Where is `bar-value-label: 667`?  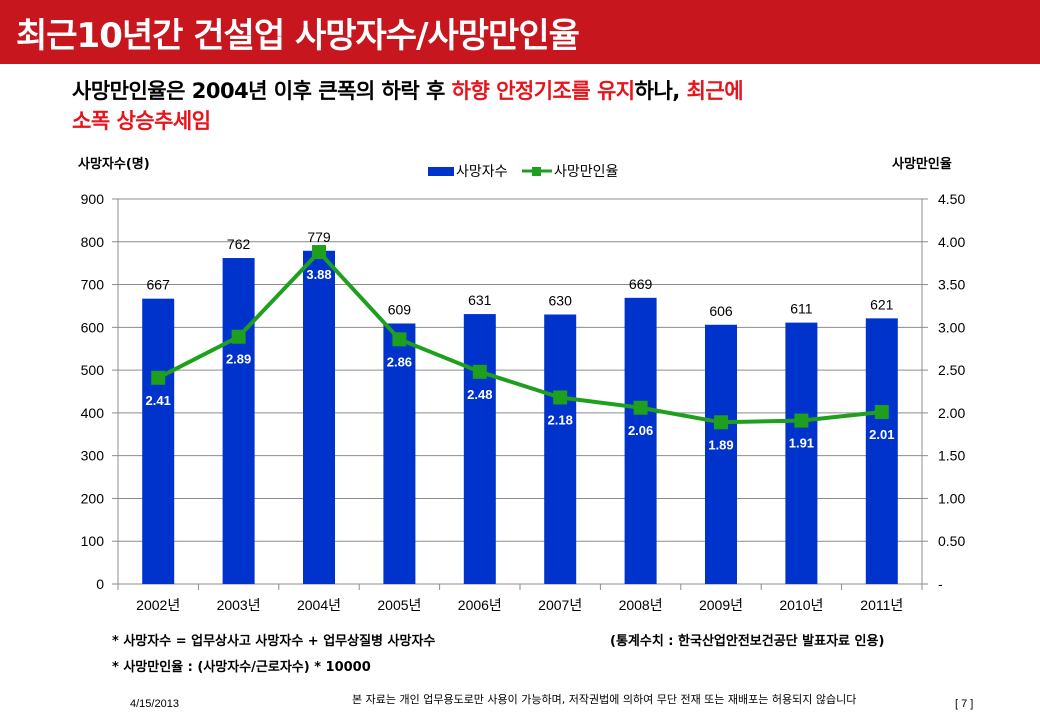
bar-value-label: 667 is located at coordinates (159, 285).